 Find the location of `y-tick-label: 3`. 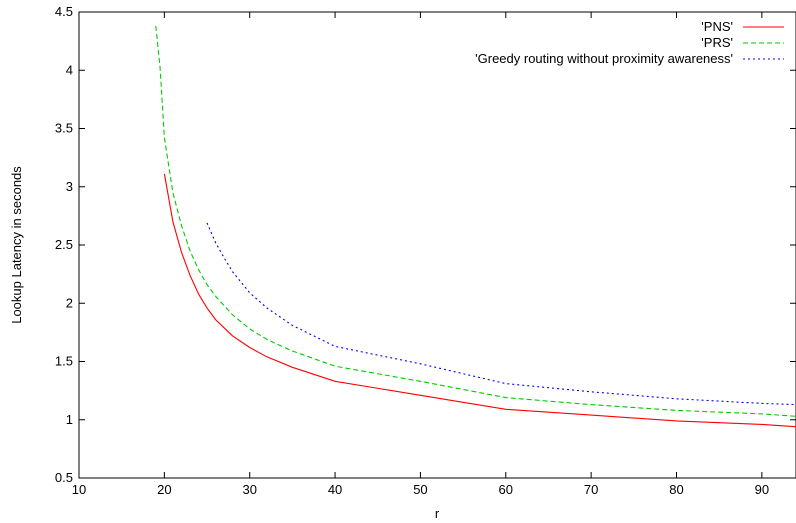

y-tick-label: 3 is located at coordinates (69, 186).